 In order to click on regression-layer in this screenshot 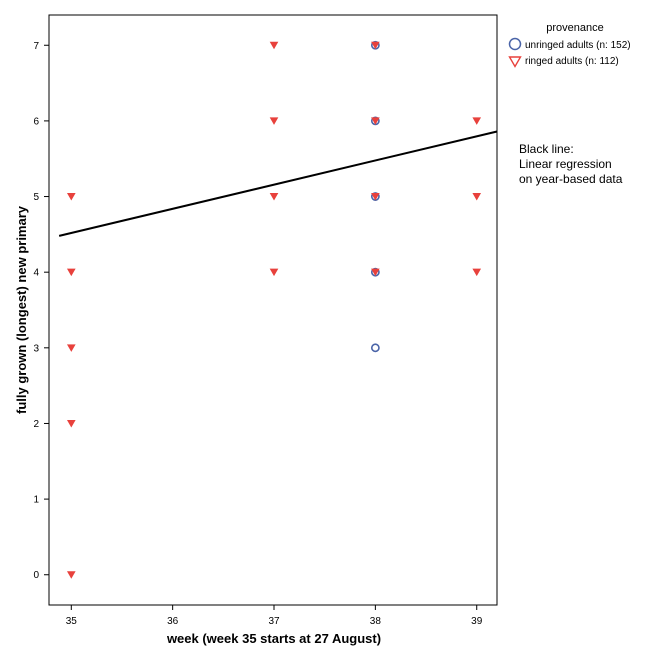, I will do `click(278, 183)`.